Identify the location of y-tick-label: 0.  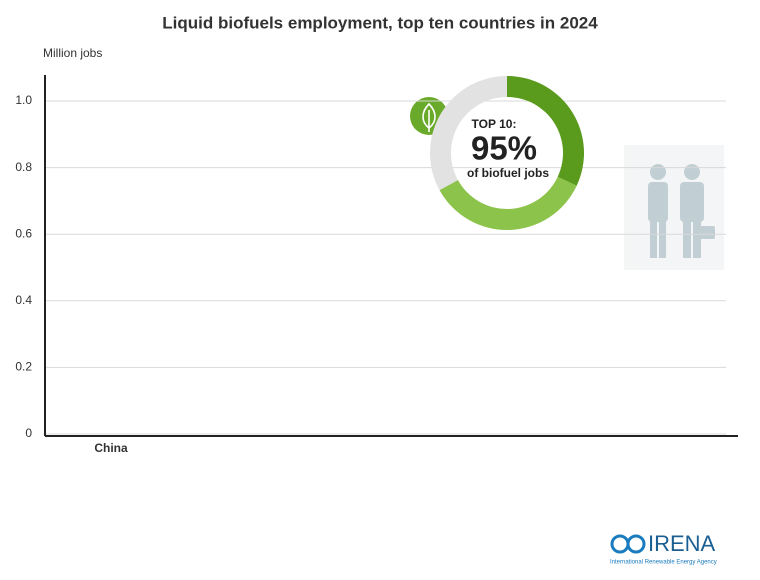
(28, 433).